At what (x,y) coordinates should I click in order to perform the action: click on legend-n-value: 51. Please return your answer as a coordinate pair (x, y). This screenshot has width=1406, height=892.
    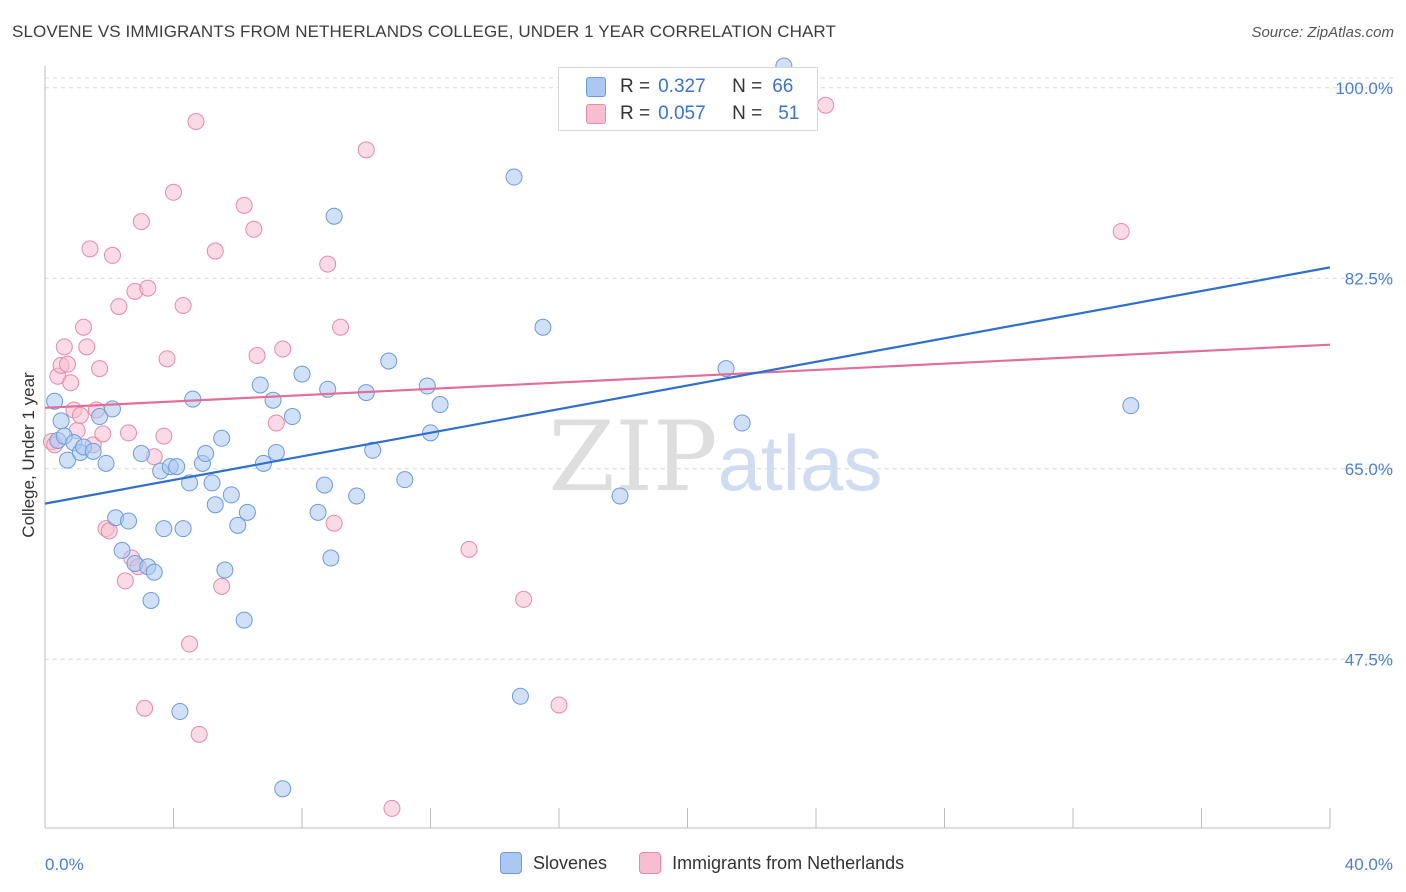
    Looking at the image, I should click on (789, 113).